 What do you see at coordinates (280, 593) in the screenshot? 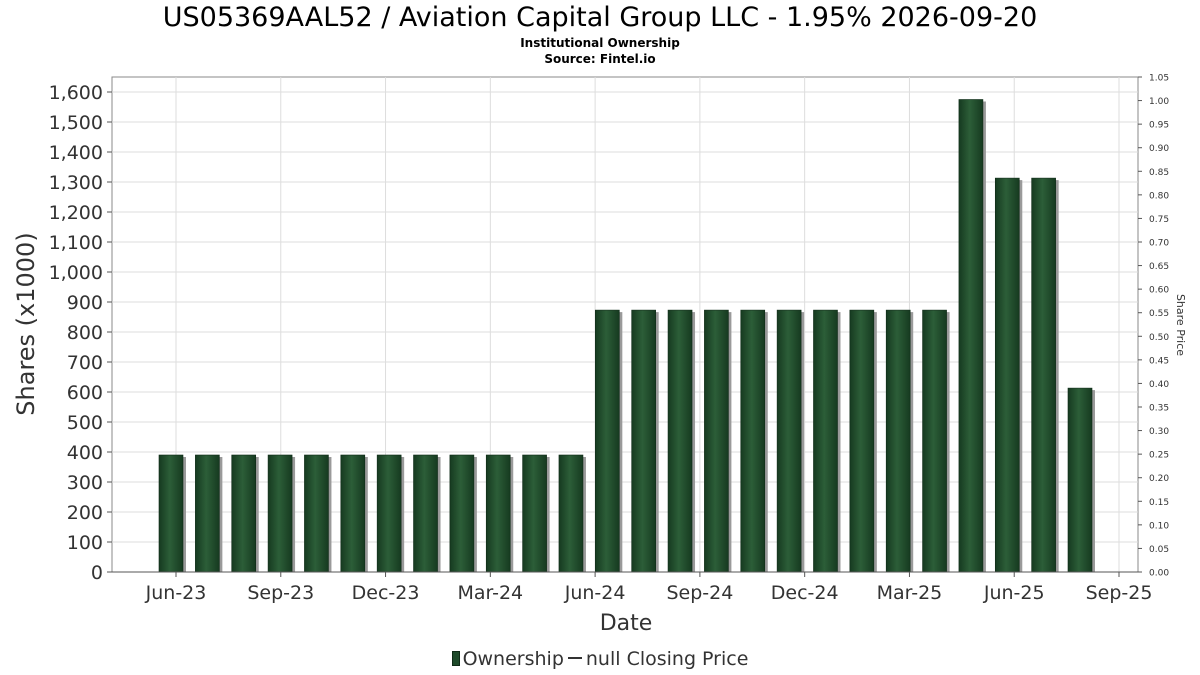
I see `x-tick-label: Sep-23` at bounding box center [280, 593].